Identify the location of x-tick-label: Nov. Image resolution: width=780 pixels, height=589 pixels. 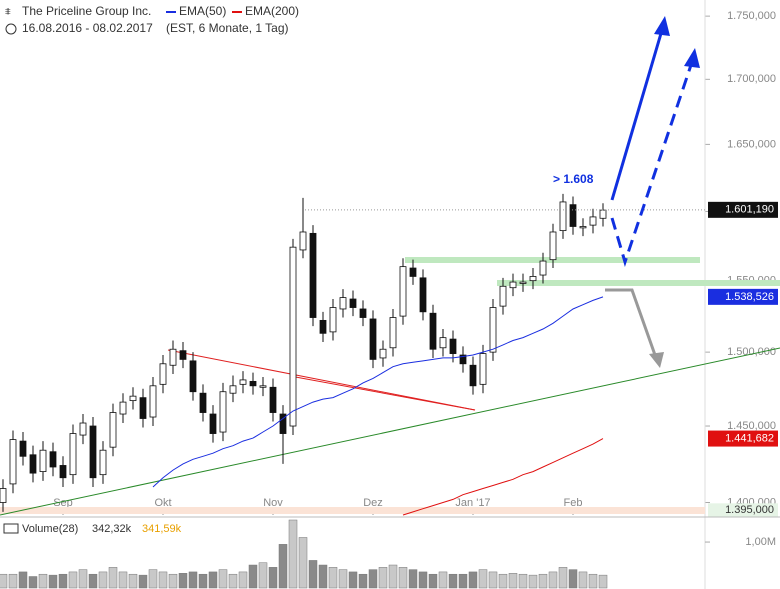
(273, 503).